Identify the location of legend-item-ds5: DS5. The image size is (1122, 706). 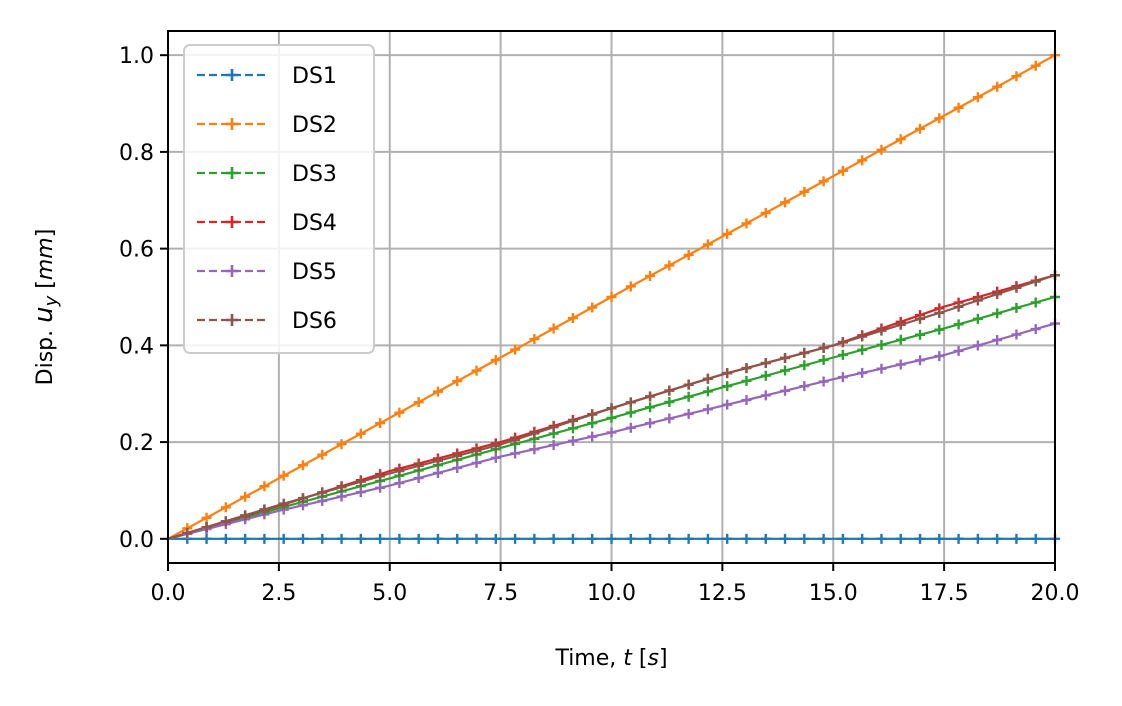
(267, 272).